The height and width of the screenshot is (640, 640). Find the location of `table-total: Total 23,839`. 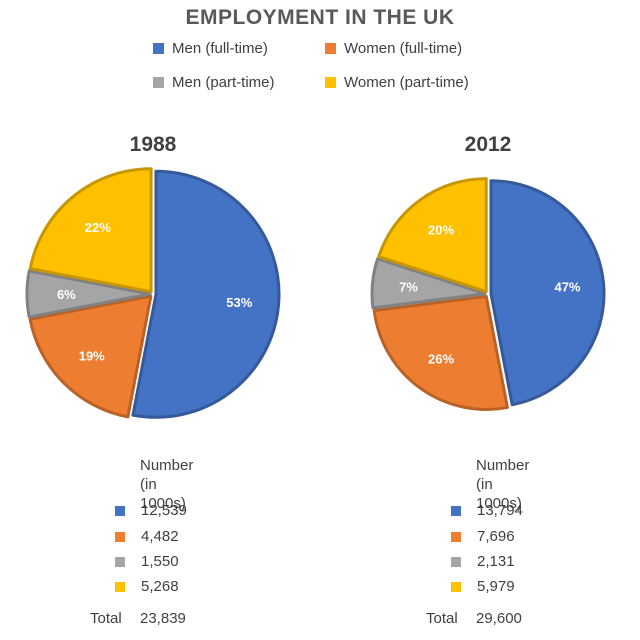

table-total: Total 23,839 is located at coordinates (138, 618).